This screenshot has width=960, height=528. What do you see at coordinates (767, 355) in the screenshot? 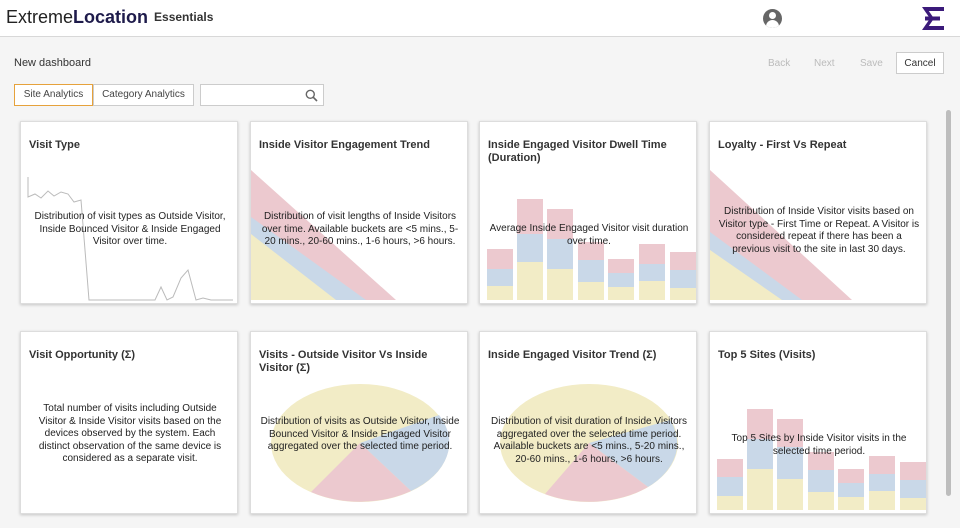
I see `card-title: Top 5 Sites (Visits)` at bounding box center [767, 355].